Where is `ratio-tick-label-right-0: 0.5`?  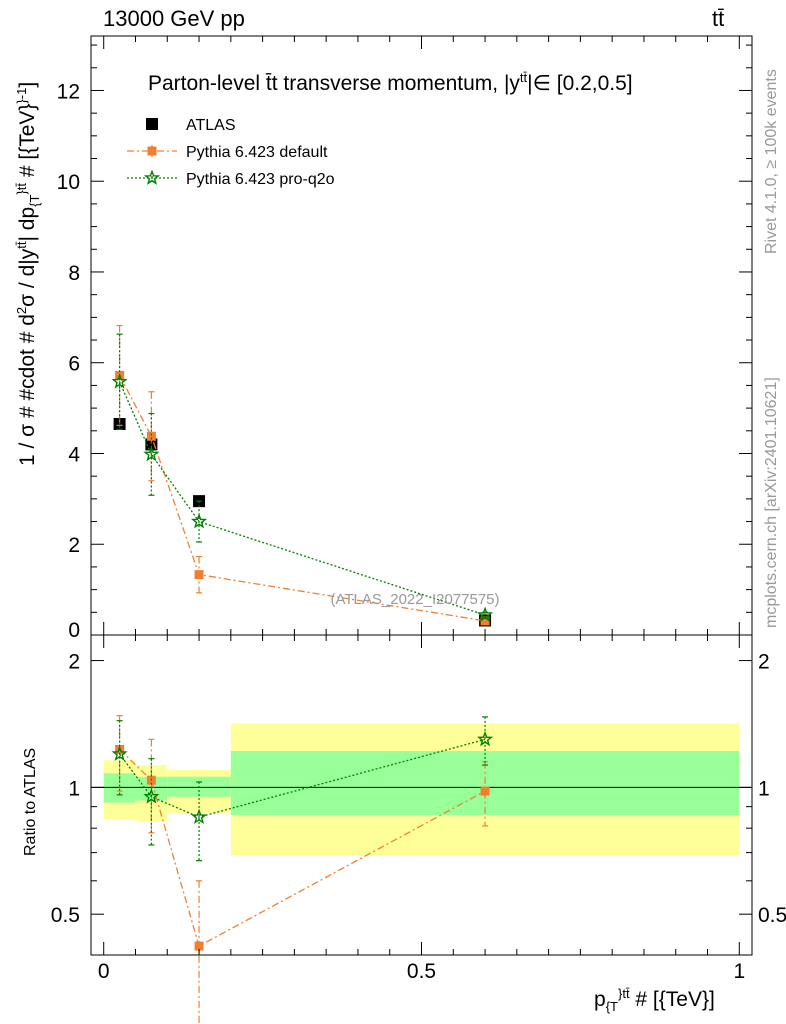
ratio-tick-label-right-0: 0.5 is located at coordinates (772, 915).